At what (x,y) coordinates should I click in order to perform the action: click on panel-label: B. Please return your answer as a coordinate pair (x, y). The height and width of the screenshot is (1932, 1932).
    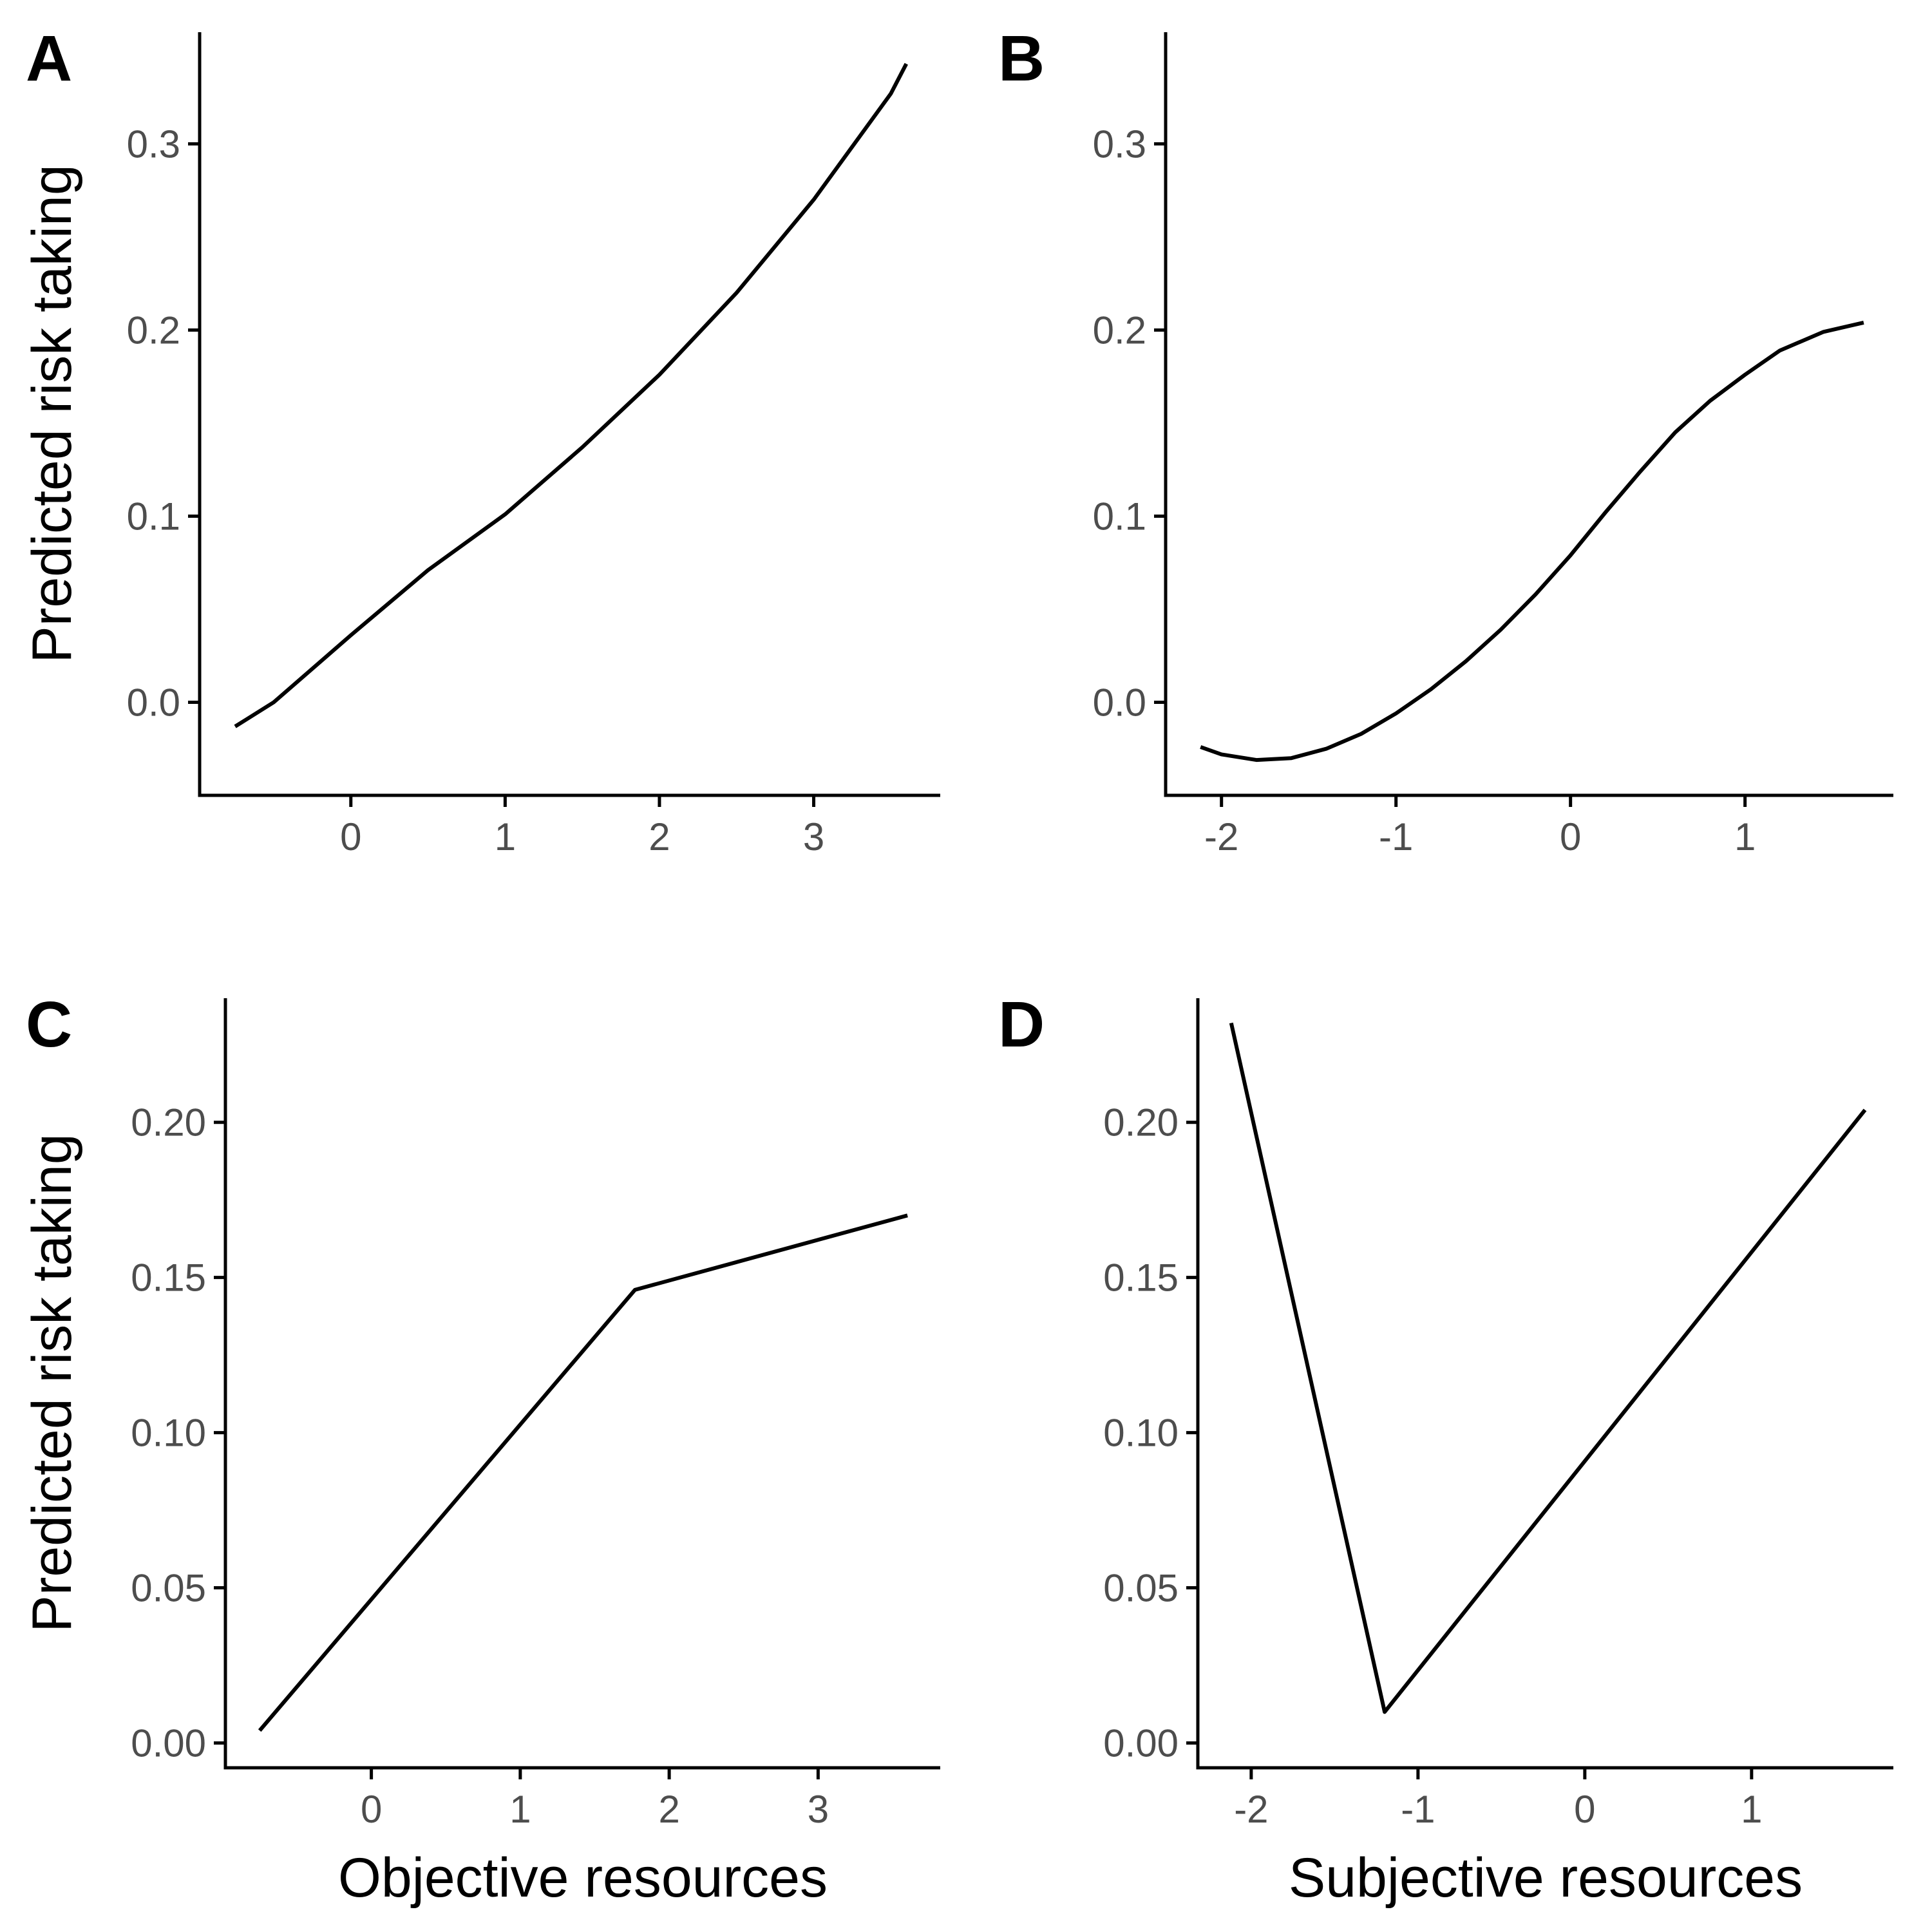
    Looking at the image, I should click on (1021, 59).